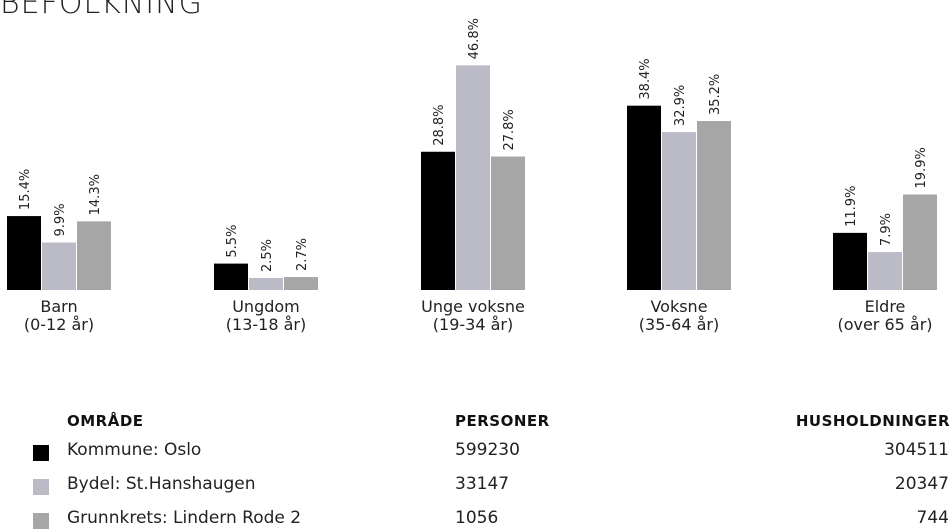 The image size is (952, 532). What do you see at coordinates (266, 324) in the screenshot?
I see `category-label: (13-18 år)` at bounding box center [266, 324].